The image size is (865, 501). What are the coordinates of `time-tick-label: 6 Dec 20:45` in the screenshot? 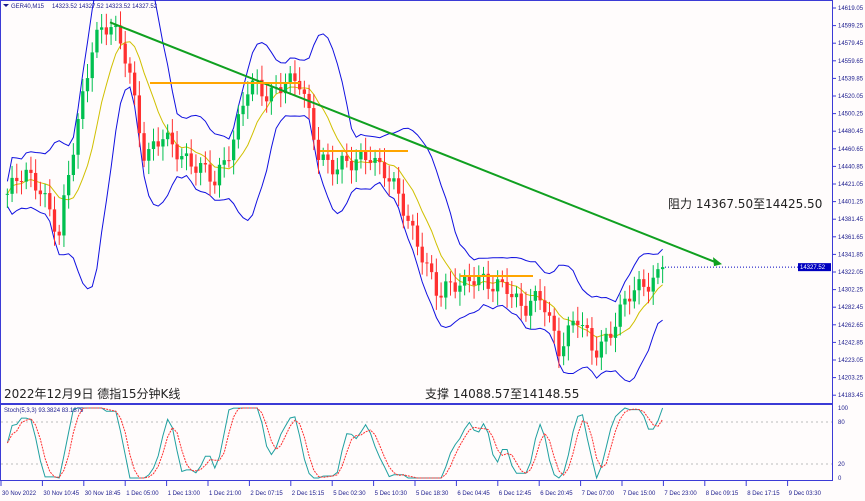 It's located at (556, 494).